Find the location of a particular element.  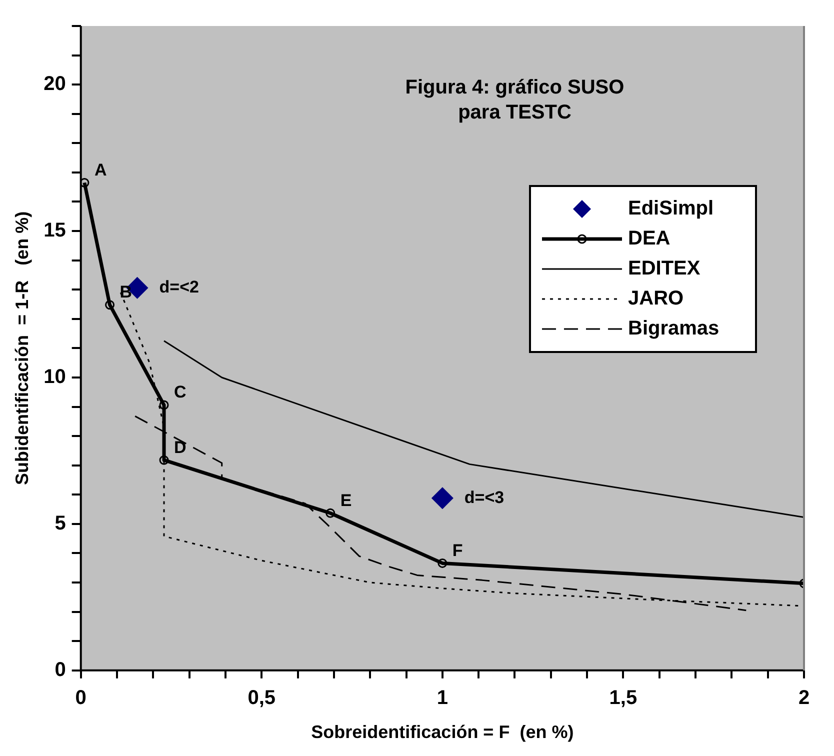

legend-label: JARO is located at coordinates (656, 299).